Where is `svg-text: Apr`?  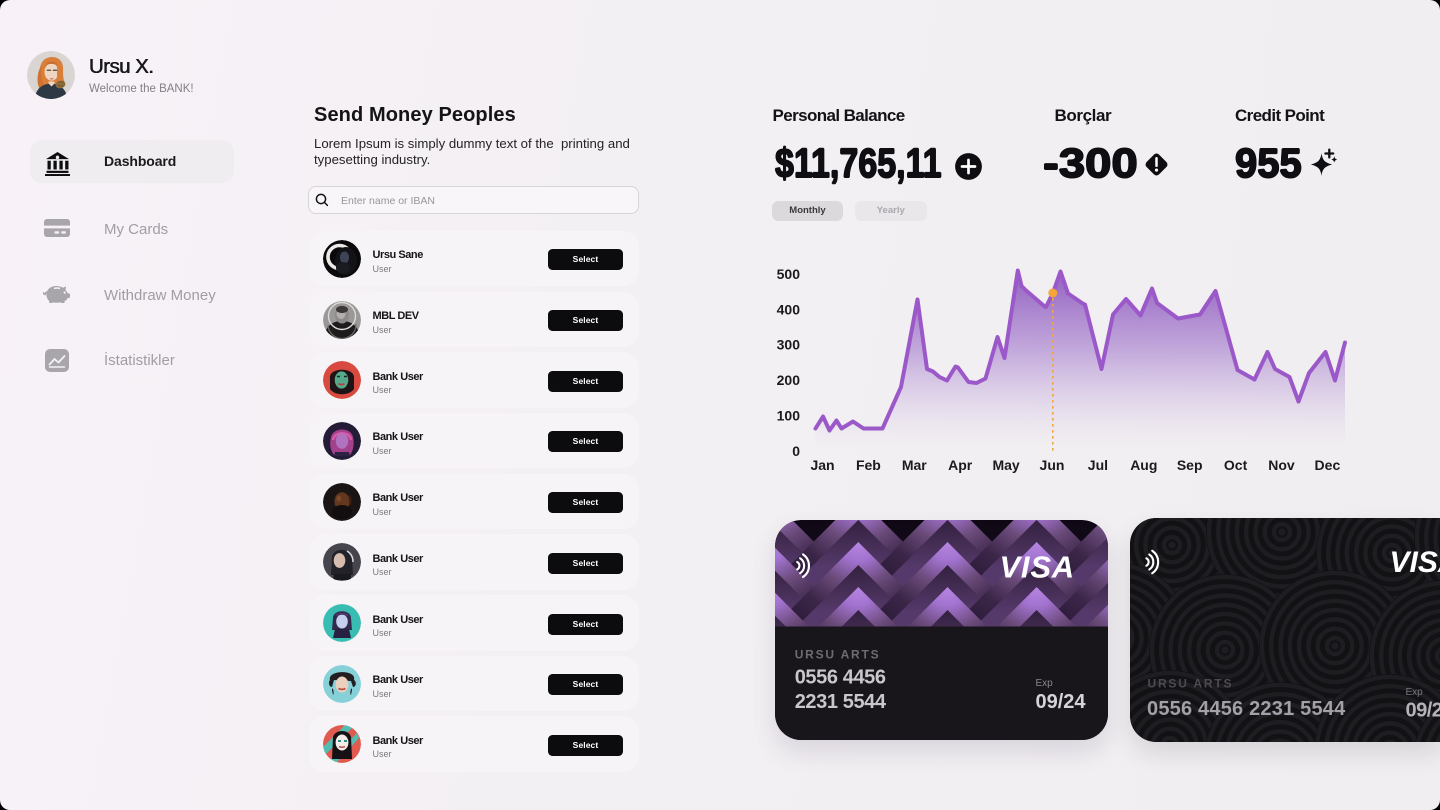 svg-text: Apr is located at coordinates (960, 465).